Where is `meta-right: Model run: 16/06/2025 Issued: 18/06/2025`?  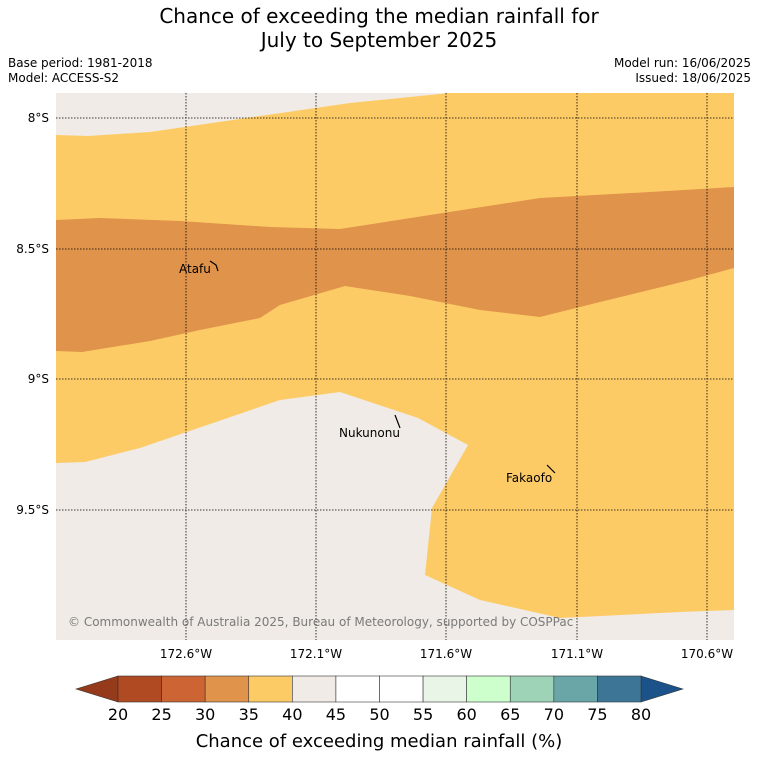
meta-right: Model run: 16/06/2025 Issued: 18/06/2025 is located at coordinates (682, 71).